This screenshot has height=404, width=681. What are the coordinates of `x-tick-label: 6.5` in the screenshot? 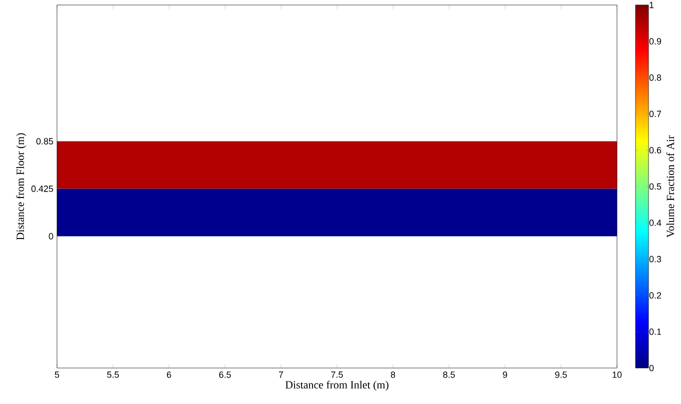 It's located at (225, 375).